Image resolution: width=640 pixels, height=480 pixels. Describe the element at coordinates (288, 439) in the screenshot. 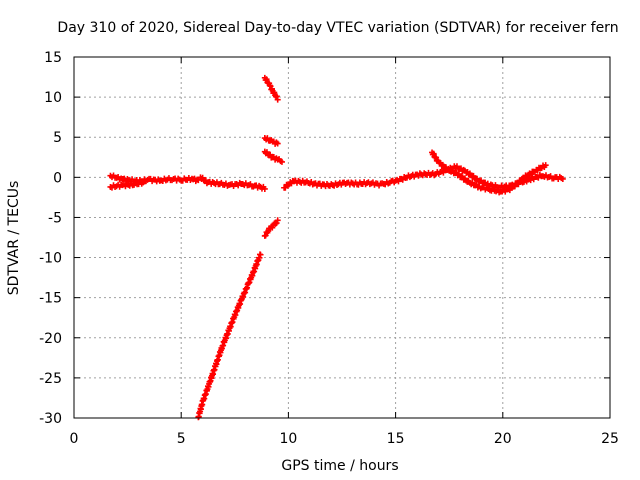

I see `x-tick-label: 10` at that location.